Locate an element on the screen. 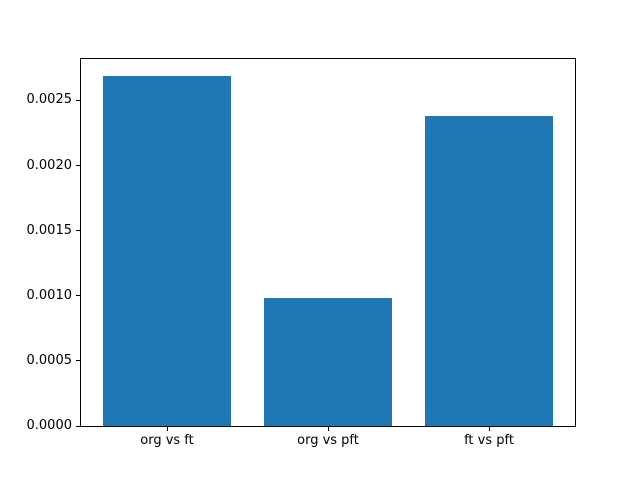 The image size is (640, 480). x-tick-label-ft-vs-pft: ft vs pft is located at coordinates (489, 440).